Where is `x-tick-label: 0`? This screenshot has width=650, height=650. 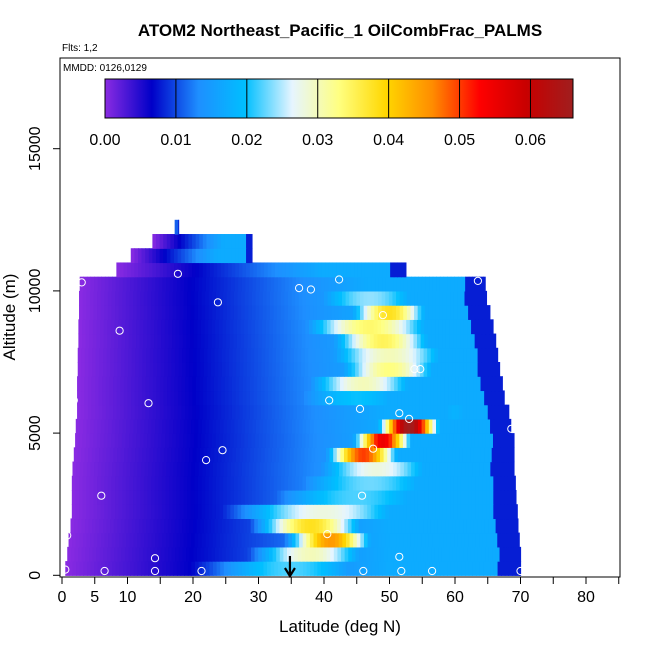
x-tick-label: 0 is located at coordinates (62, 597).